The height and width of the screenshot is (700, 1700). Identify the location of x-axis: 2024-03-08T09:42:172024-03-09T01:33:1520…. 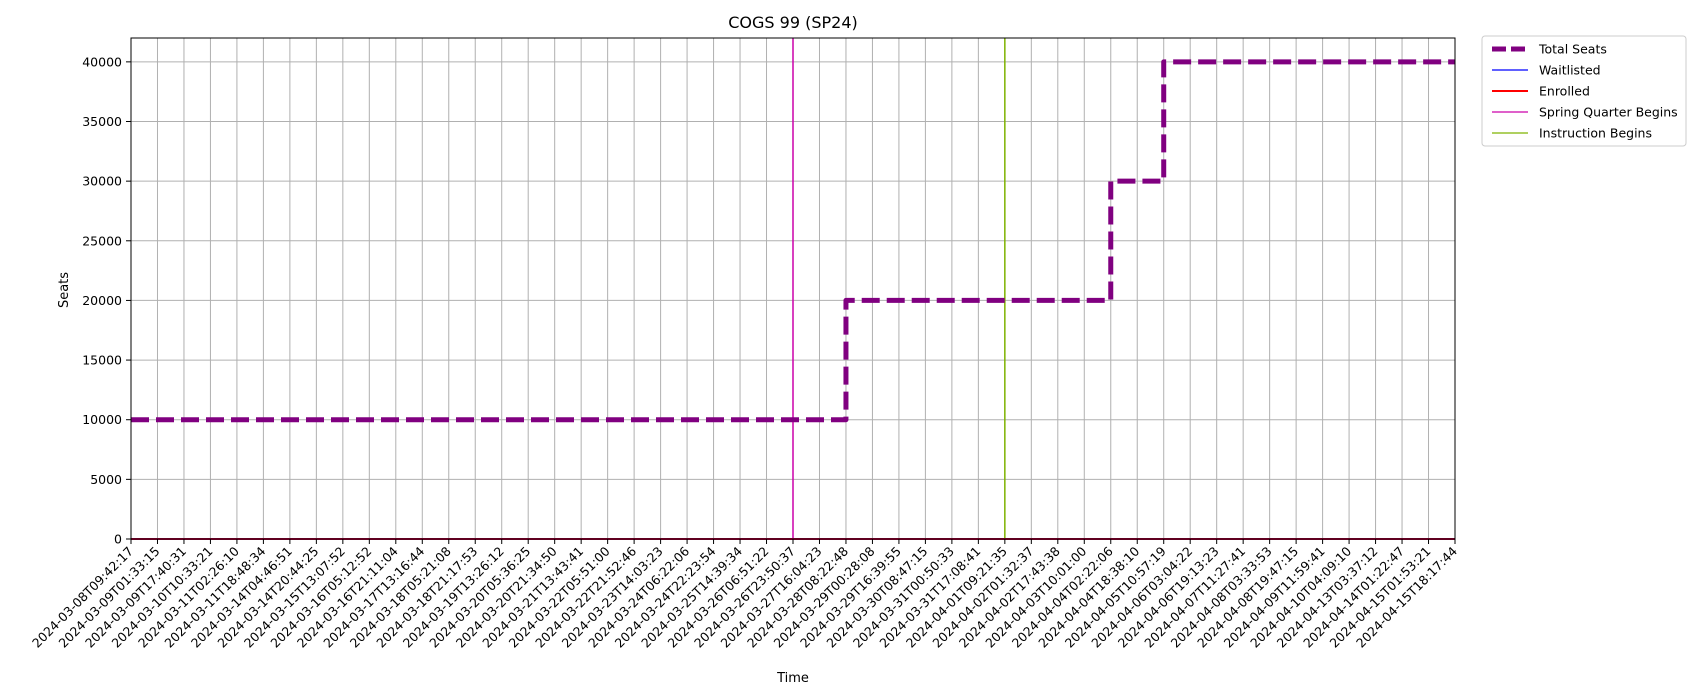
(744, 595).